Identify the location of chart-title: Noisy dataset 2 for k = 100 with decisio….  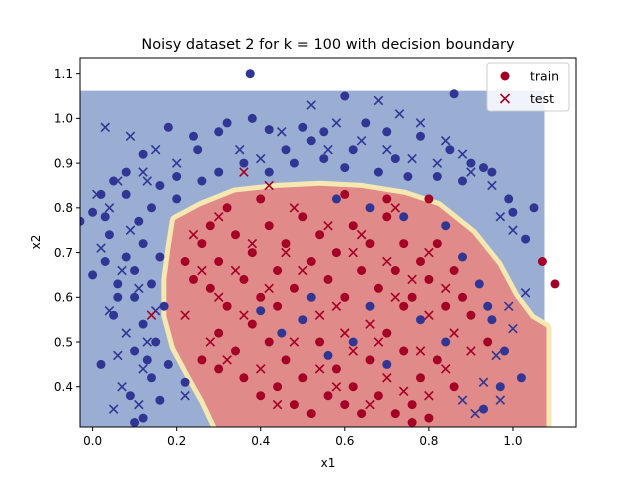
(328, 45).